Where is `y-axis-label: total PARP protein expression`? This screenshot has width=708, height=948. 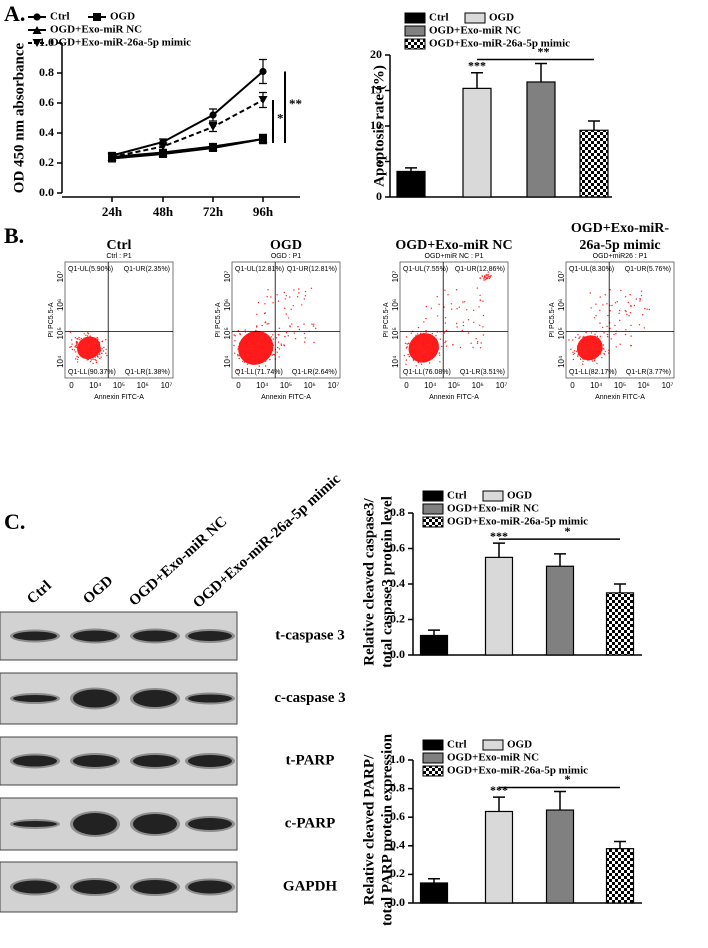
y-axis-label: total PARP protein expression is located at coordinates (387, 829).